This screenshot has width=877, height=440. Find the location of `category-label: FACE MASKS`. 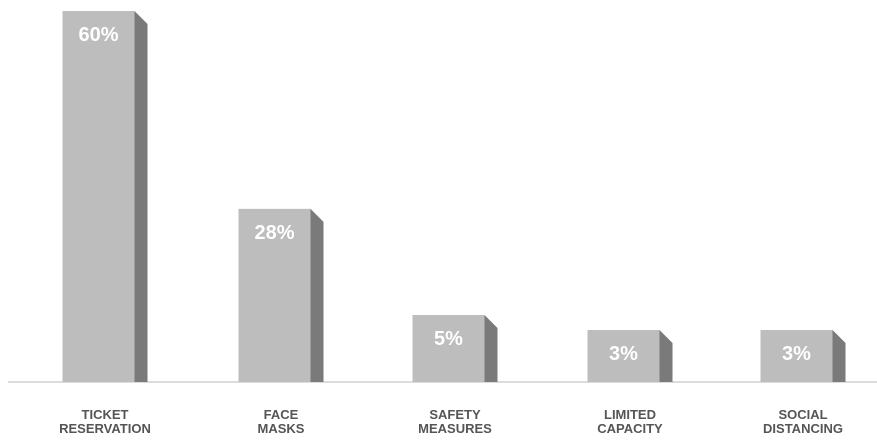

category-label: FACE MASKS is located at coordinates (281, 421).